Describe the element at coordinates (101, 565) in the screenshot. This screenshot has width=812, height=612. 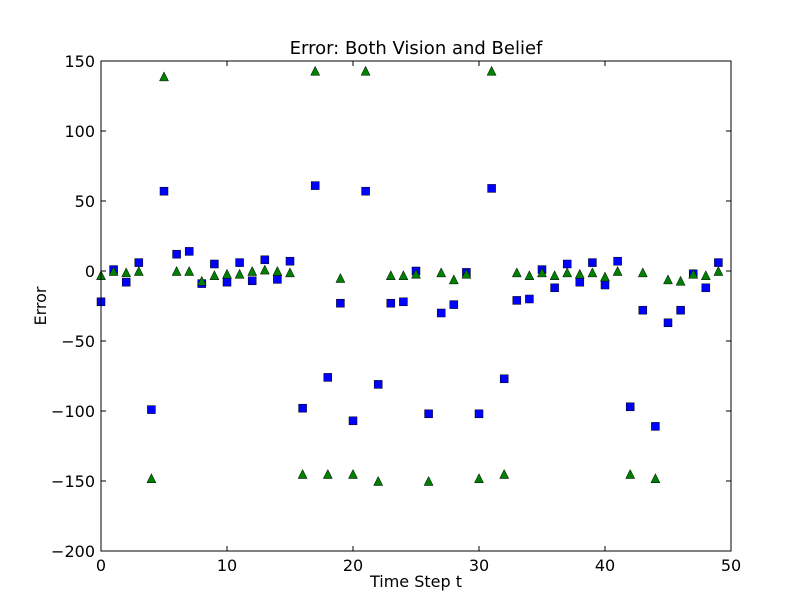
I see `x-tick-label: 0` at that location.